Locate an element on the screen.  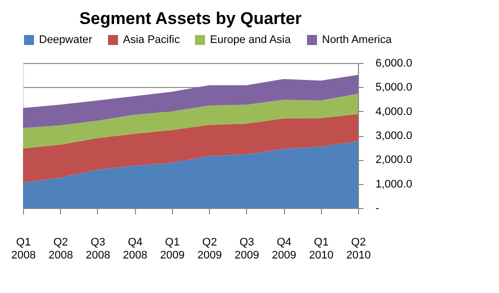
legend-label: Deepwater is located at coordinates (66, 40).